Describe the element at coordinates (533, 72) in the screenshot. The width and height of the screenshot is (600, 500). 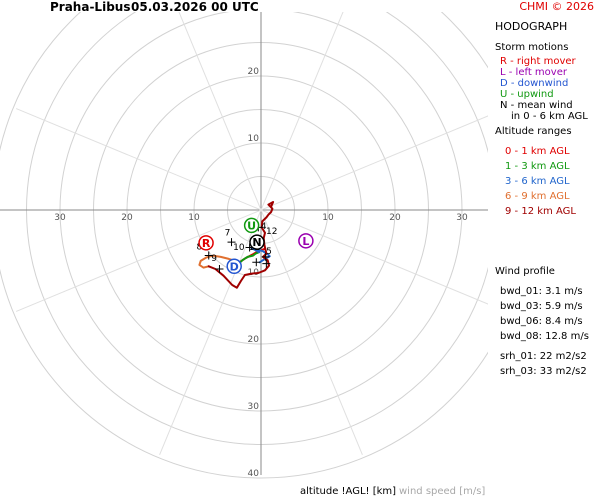
I see `legend-left-mover: L - left mover` at that location.